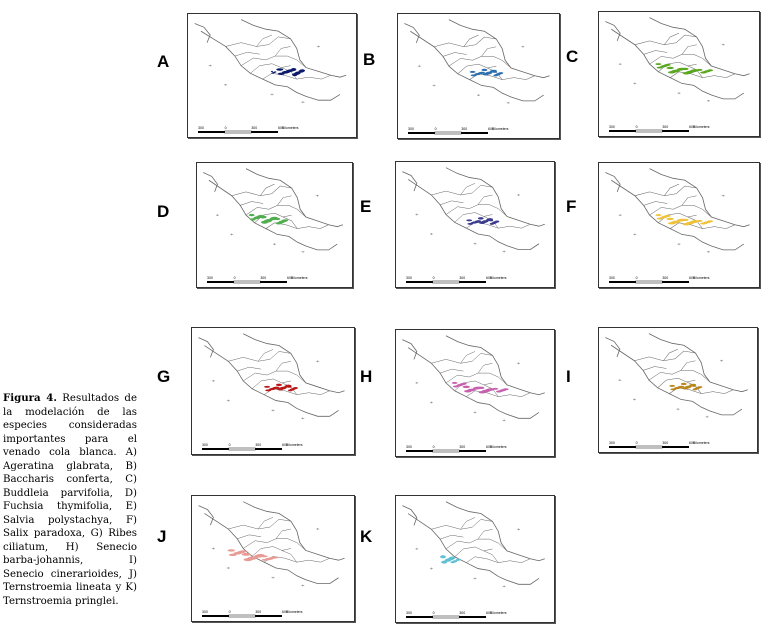 The image size is (769, 641). Describe the element at coordinates (238, 132) in the screenshot. I see `scale-bar-segment` at that location.